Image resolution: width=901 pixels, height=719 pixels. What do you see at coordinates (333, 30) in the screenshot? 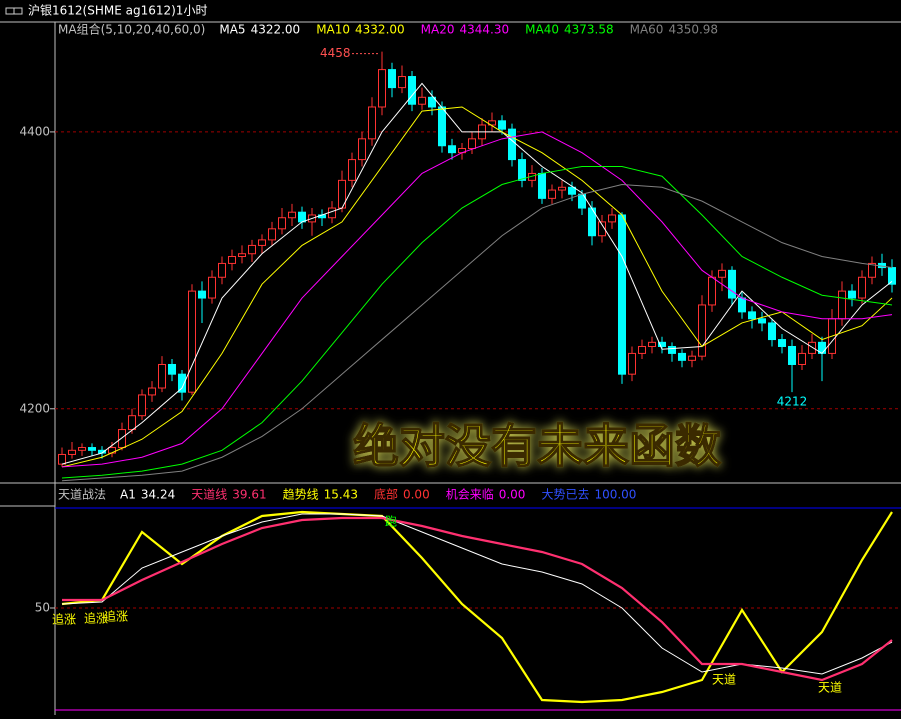
I see `legend-text: MA10` at bounding box center [333, 30].